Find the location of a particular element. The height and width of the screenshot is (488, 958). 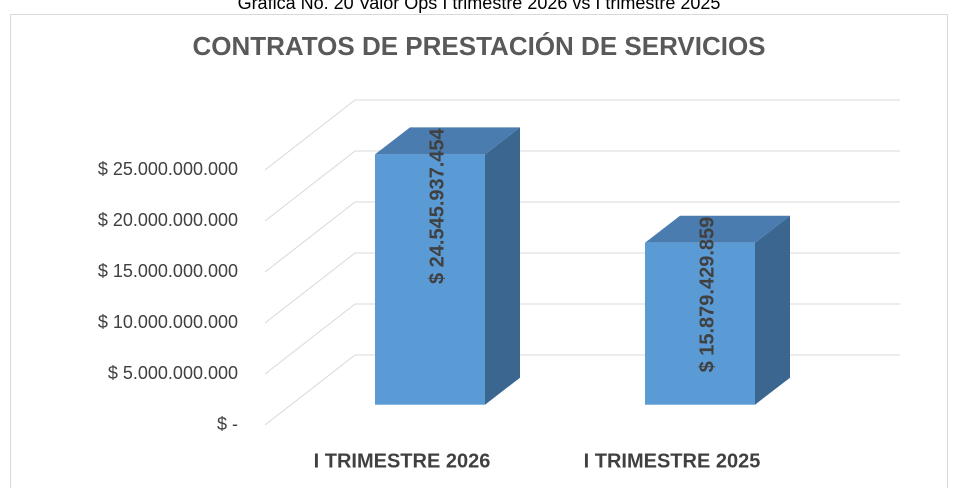

x-tick-label: I TRIMESTRE 2025 is located at coordinates (672, 461).